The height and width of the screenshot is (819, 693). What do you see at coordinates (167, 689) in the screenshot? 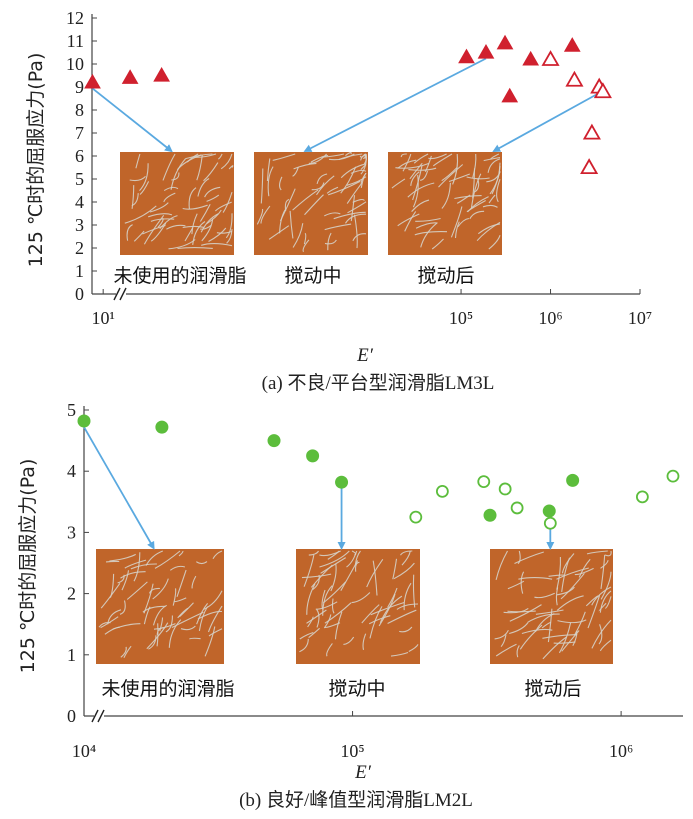
I see `panel-b-inset-label-unused: 未使用的润滑脂` at bounding box center [167, 689].